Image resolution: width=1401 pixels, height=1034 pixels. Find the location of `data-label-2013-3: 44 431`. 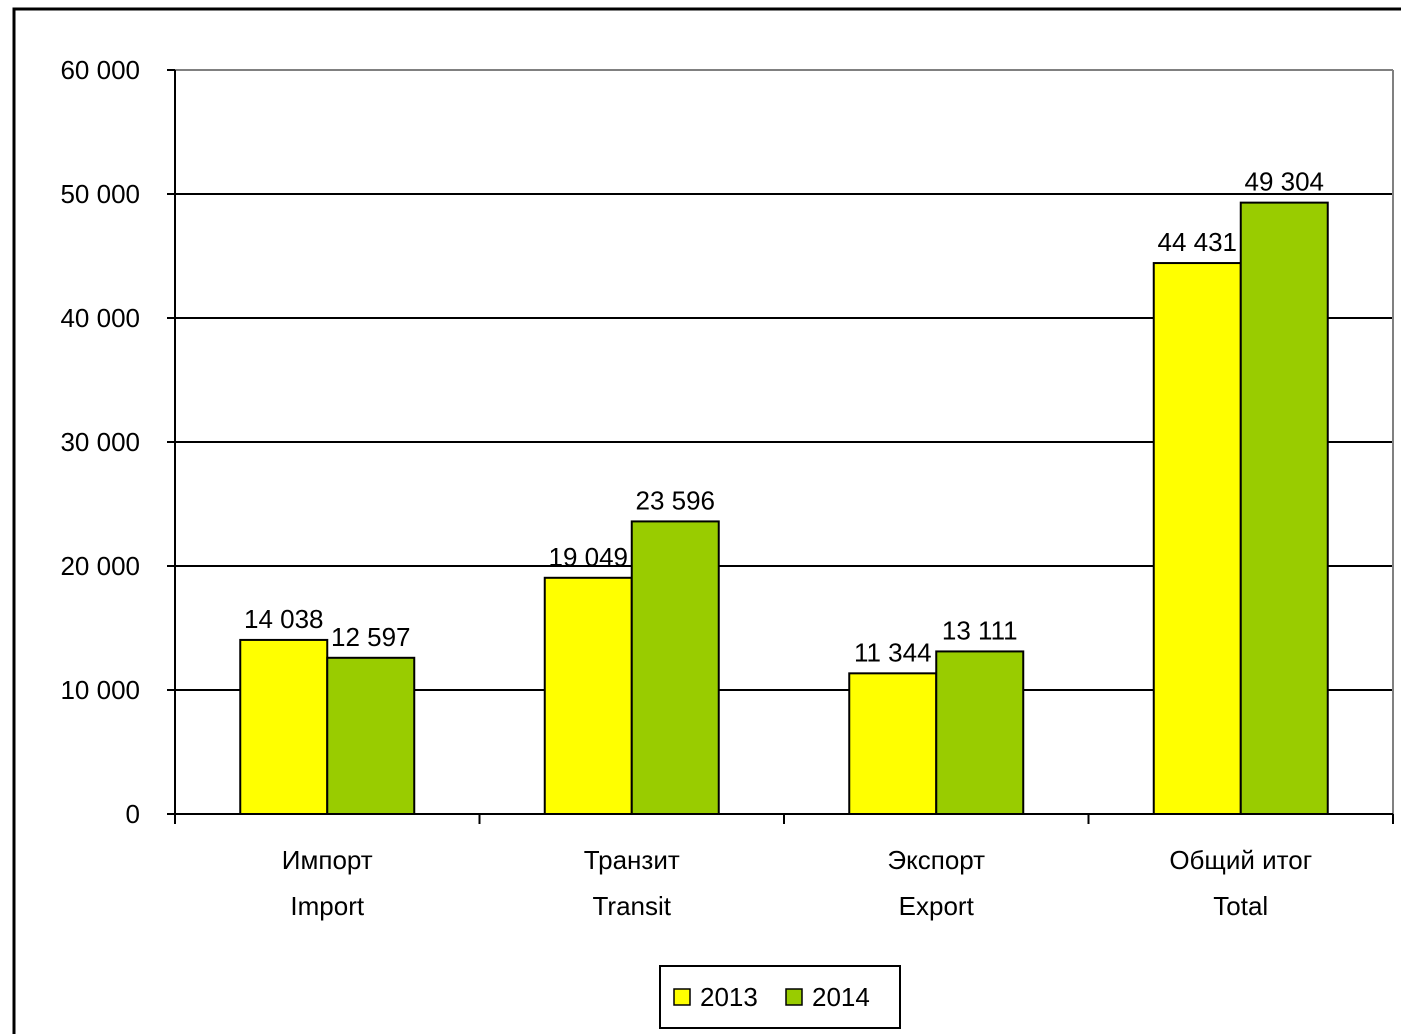

data-label-2013-3: 44 431 is located at coordinates (1197, 242).